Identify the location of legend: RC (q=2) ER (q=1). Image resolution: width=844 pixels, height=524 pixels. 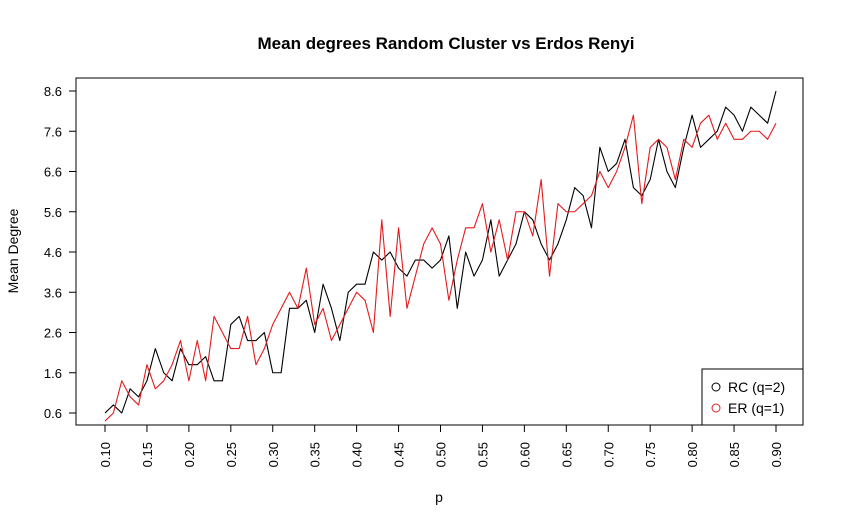
(752, 397).